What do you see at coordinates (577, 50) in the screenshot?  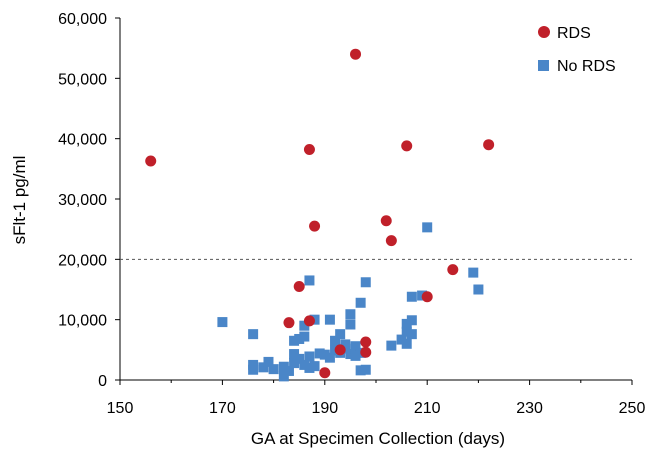 I see `legend: RDS No RDS` at bounding box center [577, 50].